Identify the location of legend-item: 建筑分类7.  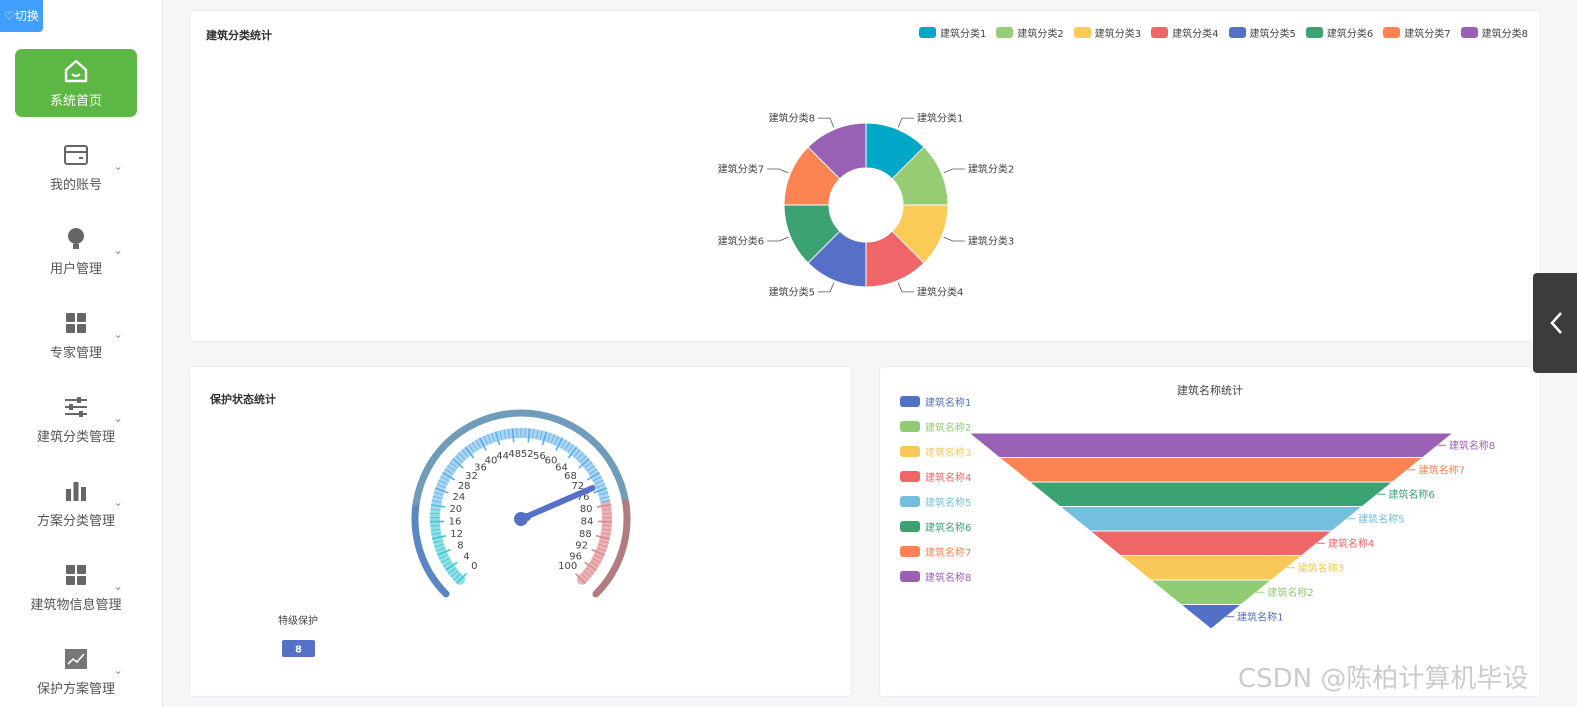
(1417, 32).